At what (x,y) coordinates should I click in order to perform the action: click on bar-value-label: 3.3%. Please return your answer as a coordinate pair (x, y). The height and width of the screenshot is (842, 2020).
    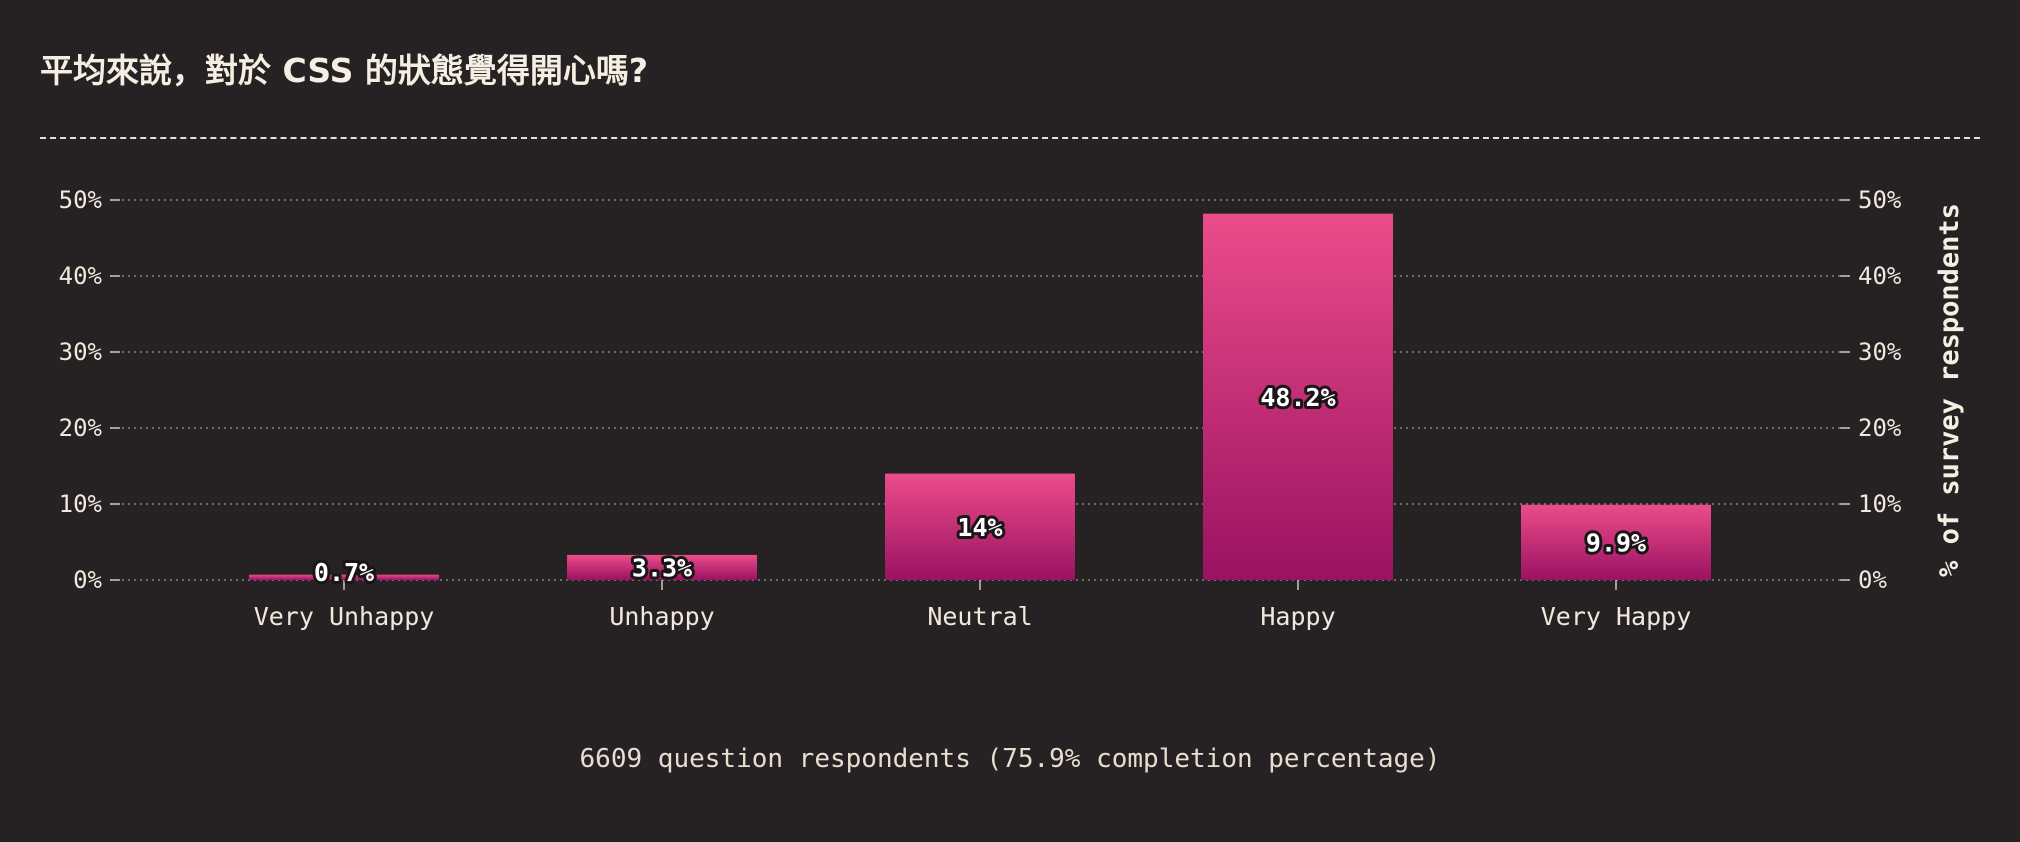
    Looking at the image, I should click on (662, 567).